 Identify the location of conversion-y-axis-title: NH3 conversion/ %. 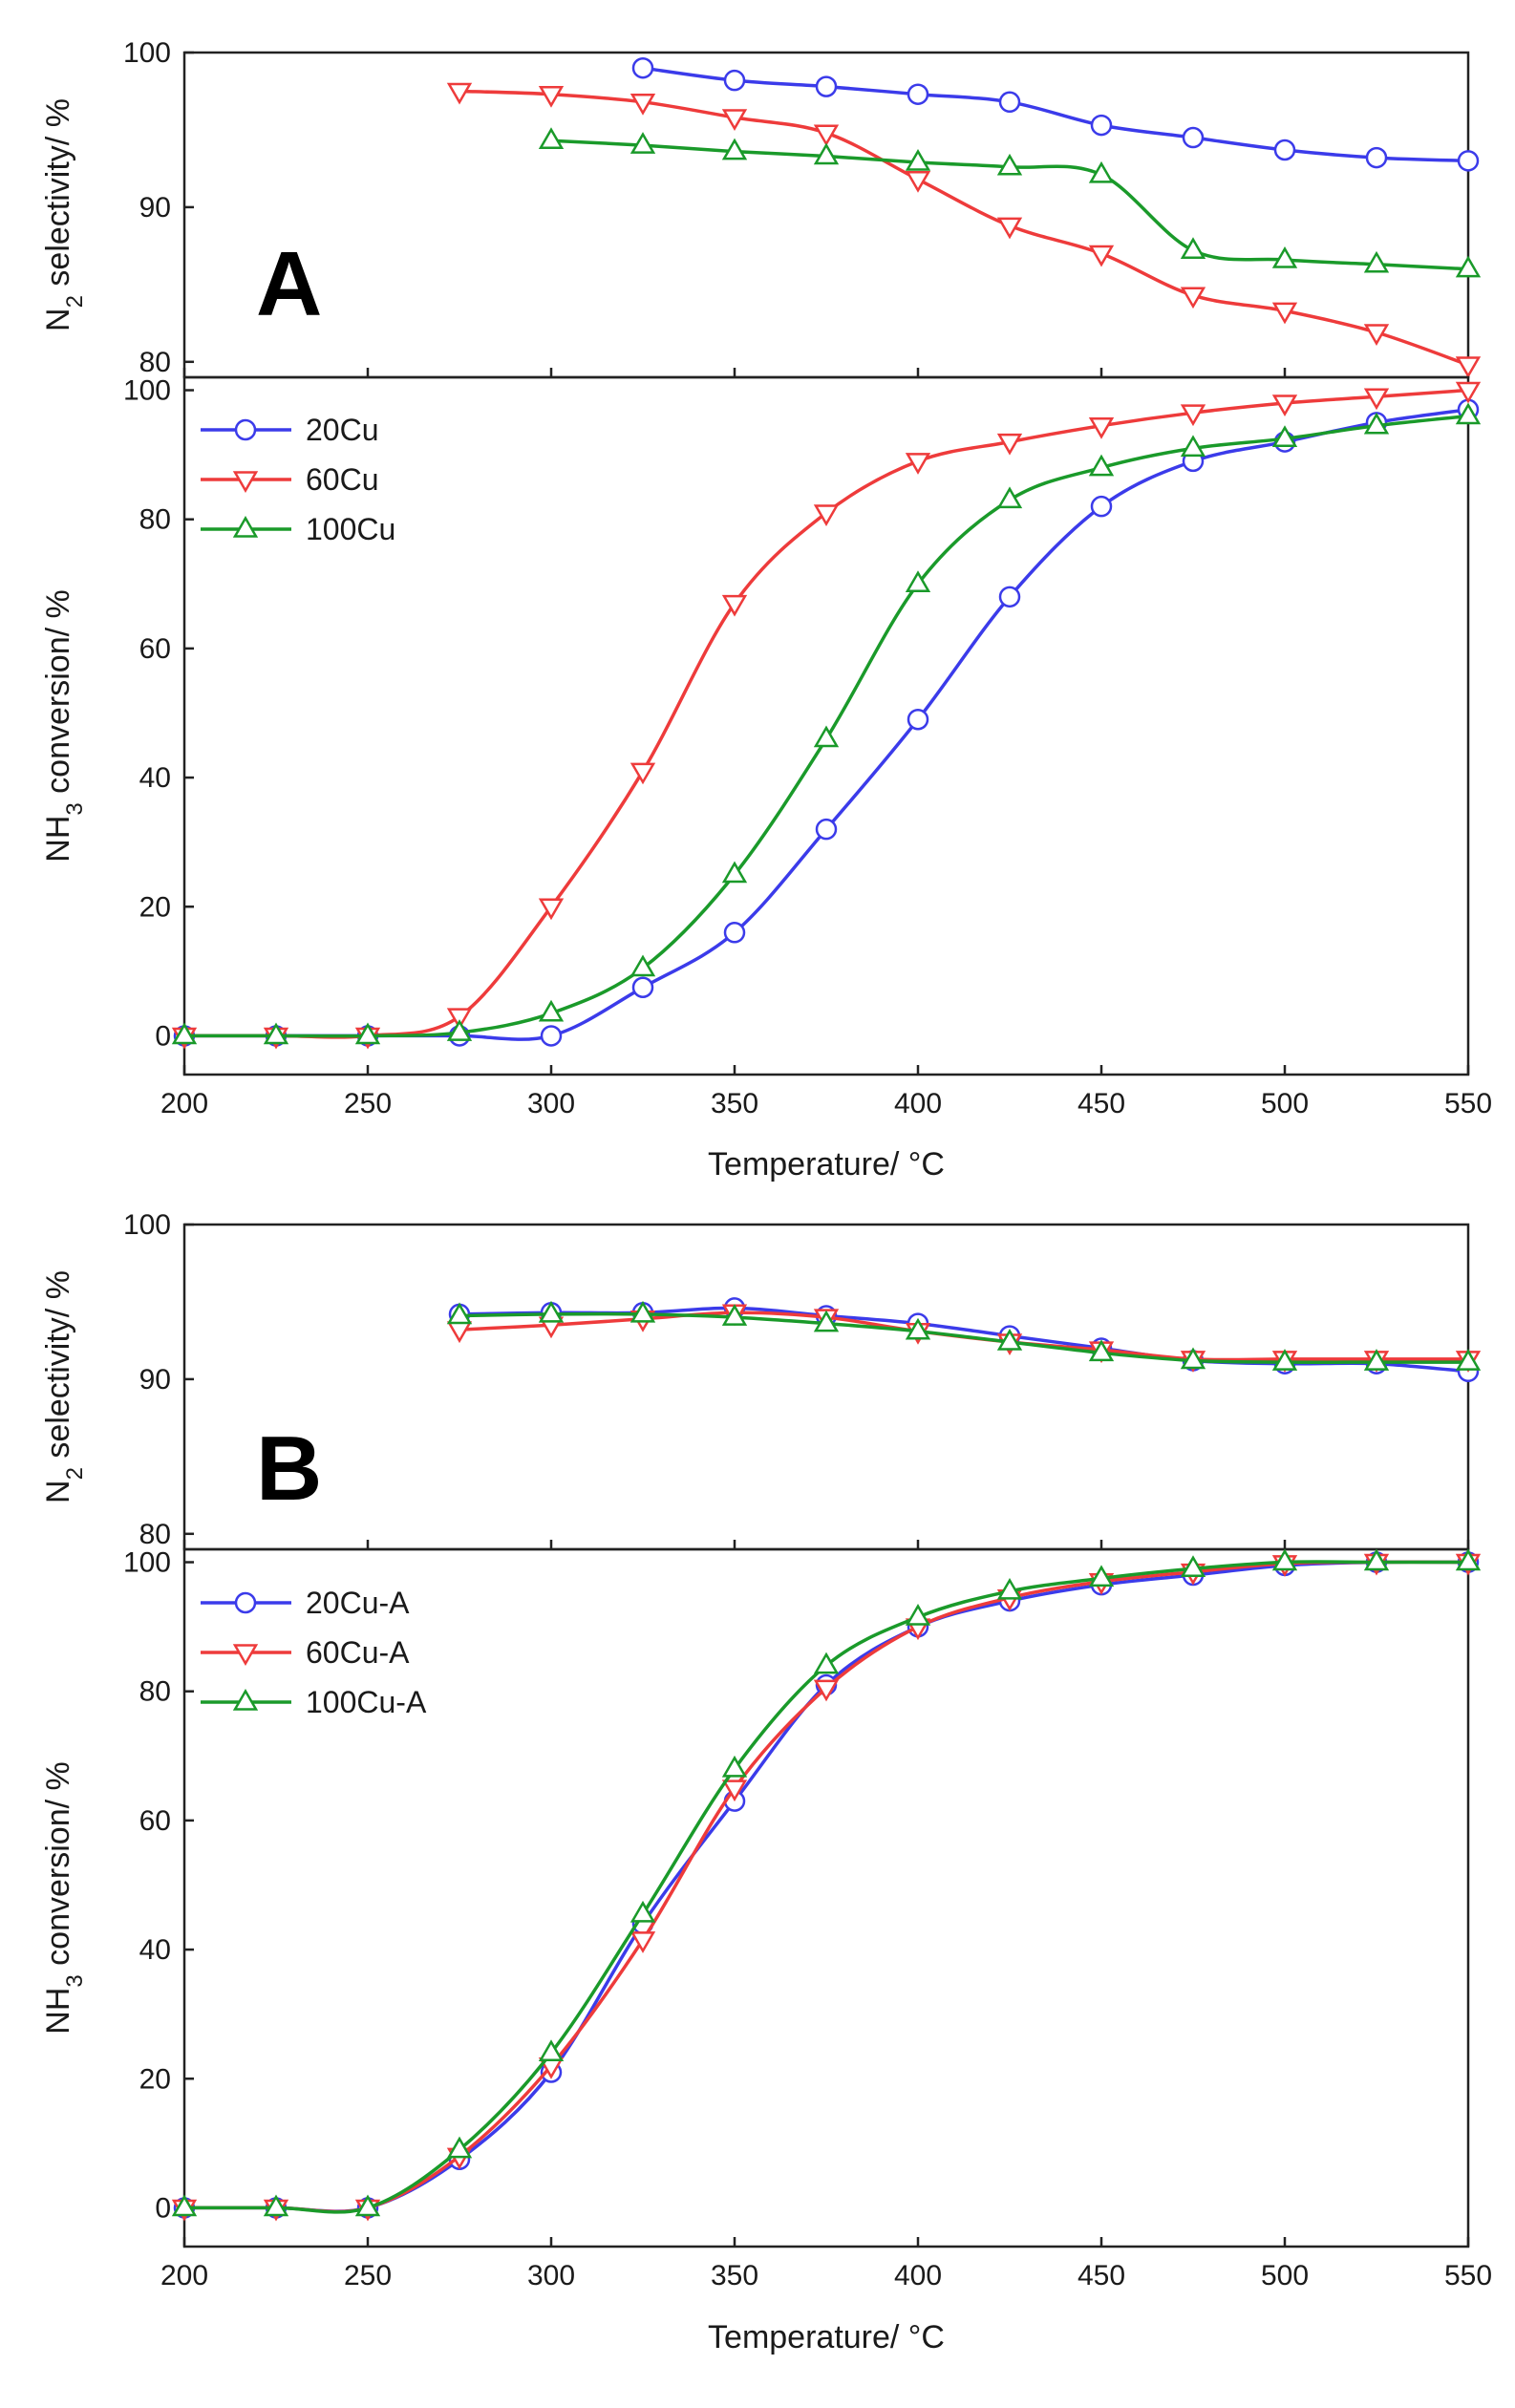
(64, 1897).